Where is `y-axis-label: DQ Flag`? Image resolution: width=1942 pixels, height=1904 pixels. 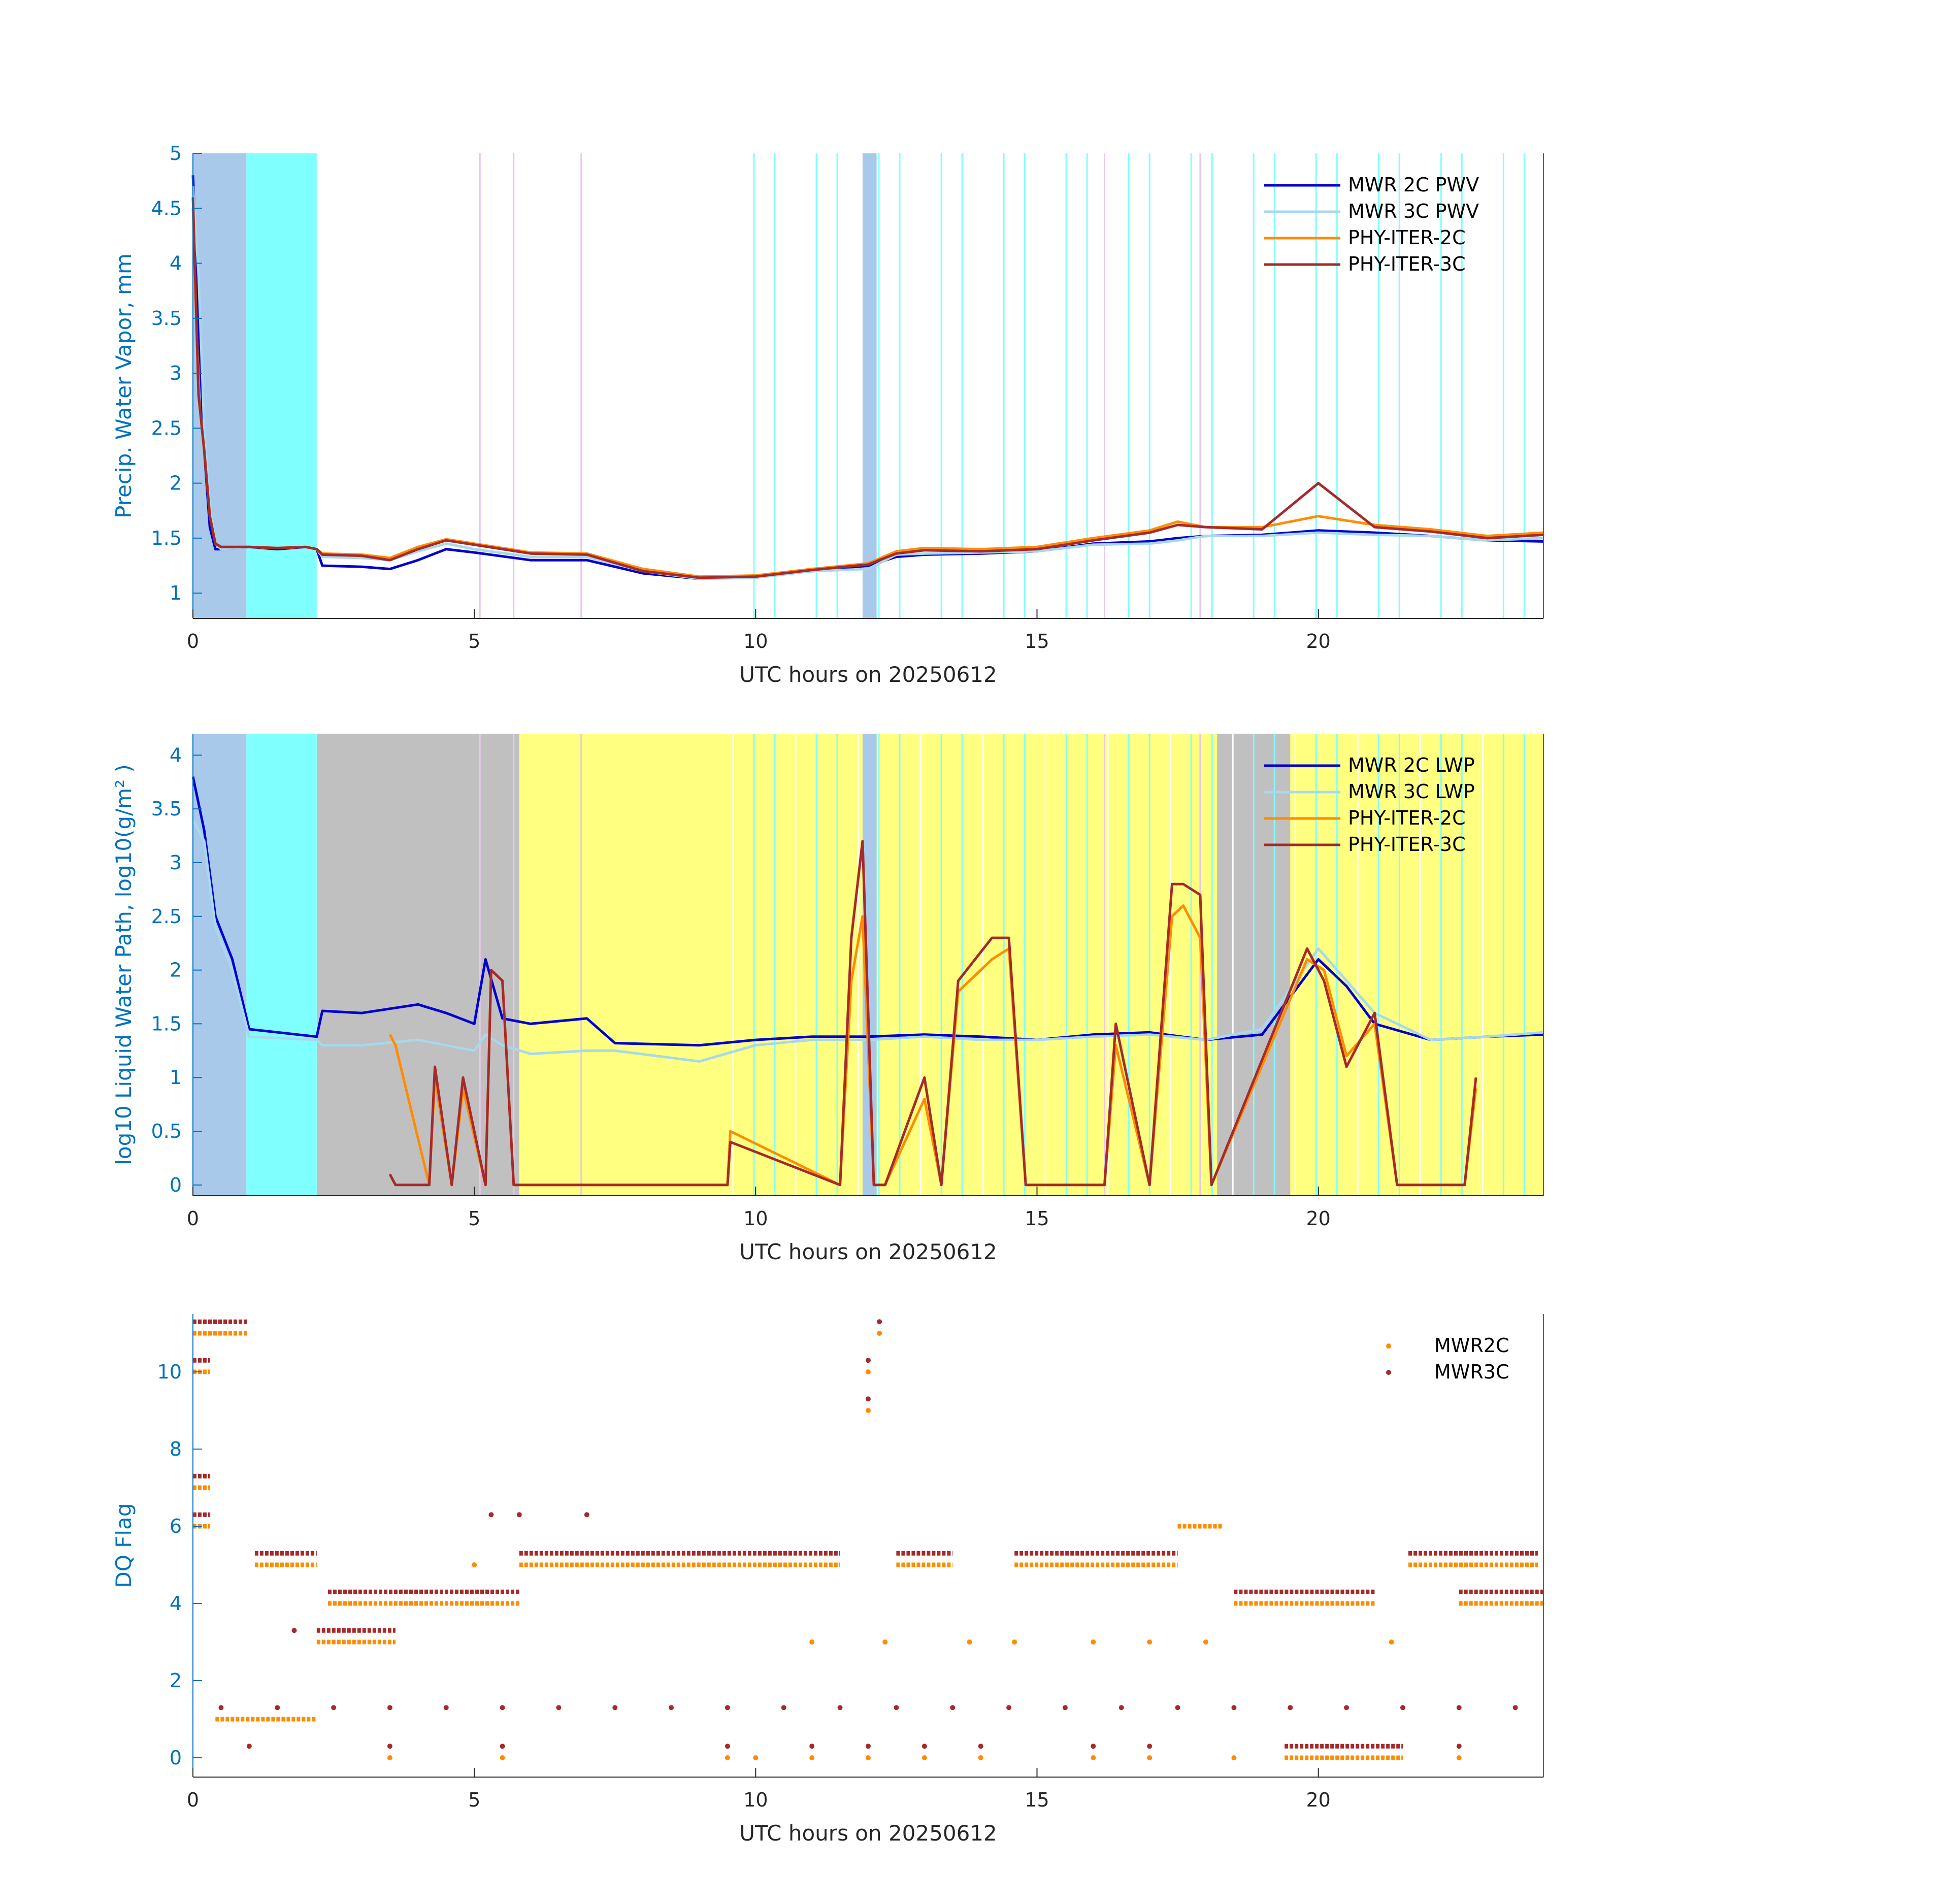
y-axis-label: DQ Flag is located at coordinates (123, 1545).